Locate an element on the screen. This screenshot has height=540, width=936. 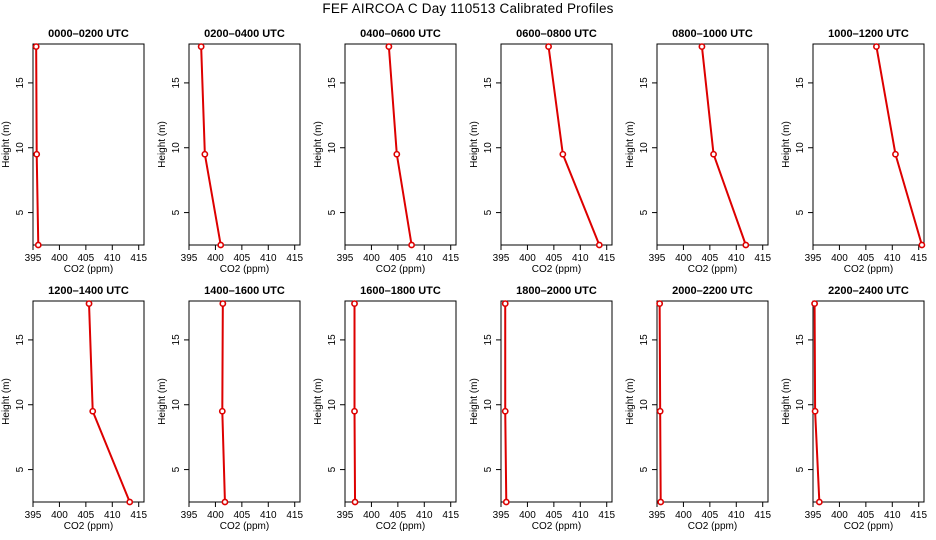
panel-title: 1600–1800 UTC is located at coordinates (400, 291).